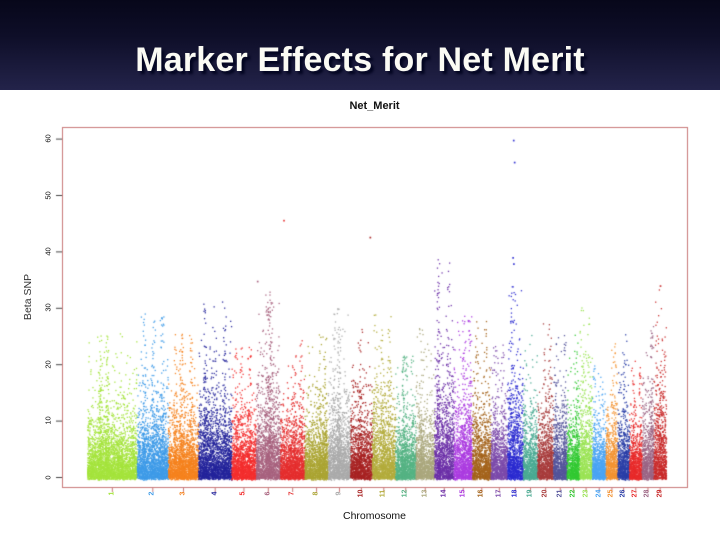 Image resolution: width=720 pixels, height=540 pixels. I want to click on y-tick-label: 50, so click(48, 195).